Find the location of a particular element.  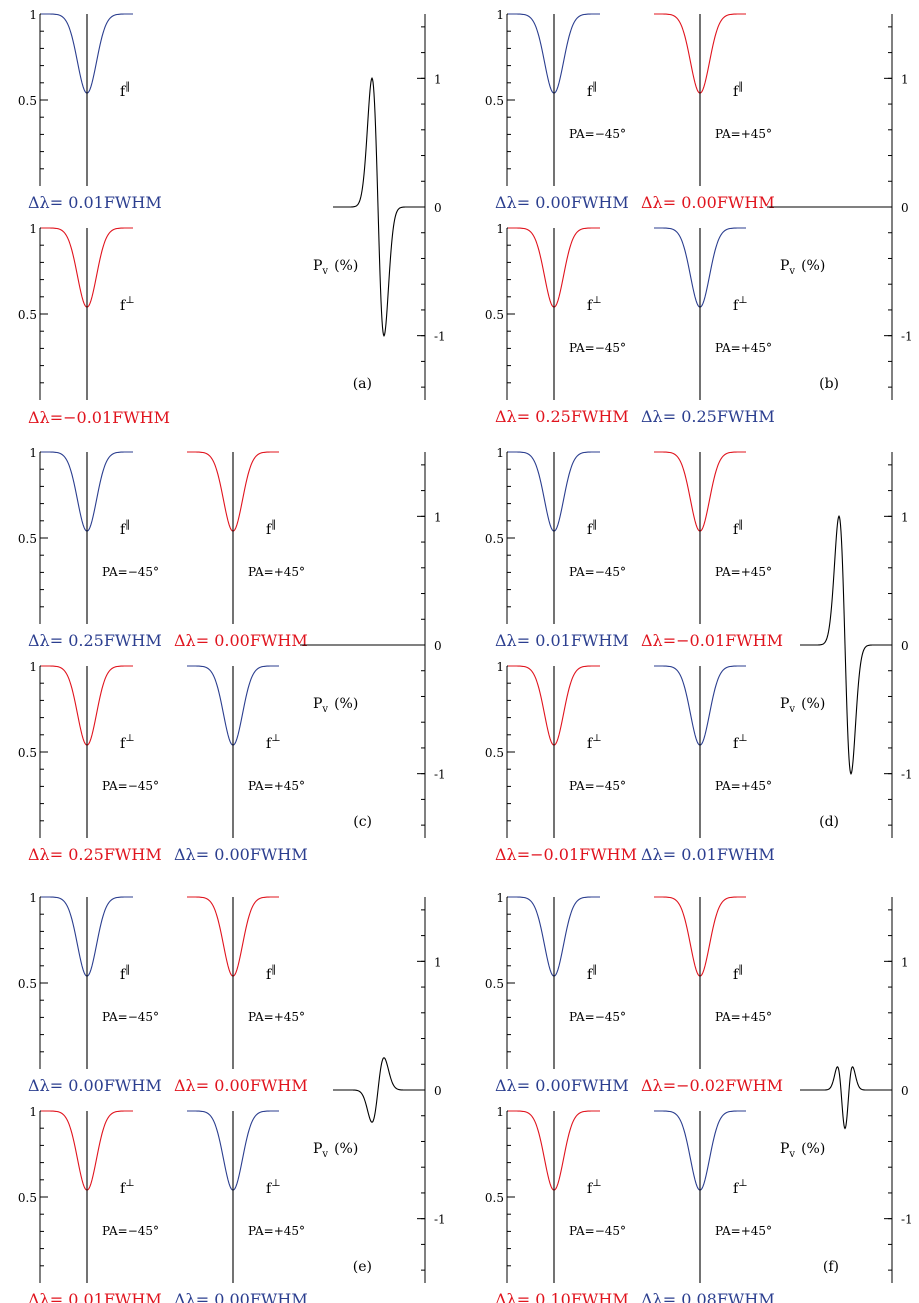

panel-e-bottom-p2-f-label: f⊥ is located at coordinates (273, 1187).